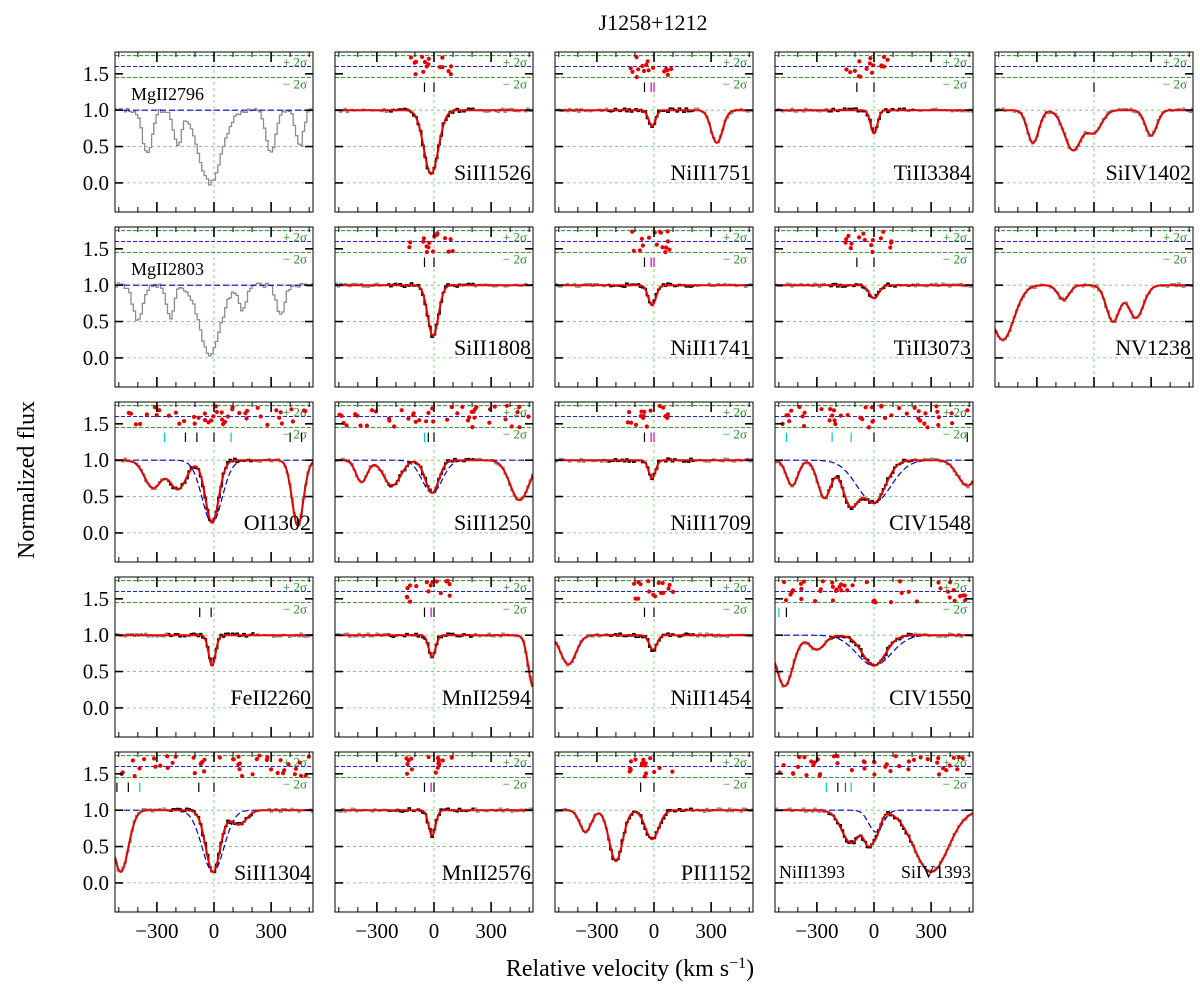 Image resolution: width=1200 pixels, height=989 pixels. What do you see at coordinates (812, 872) in the screenshot?
I see `ion-label: NiII1393` at bounding box center [812, 872].